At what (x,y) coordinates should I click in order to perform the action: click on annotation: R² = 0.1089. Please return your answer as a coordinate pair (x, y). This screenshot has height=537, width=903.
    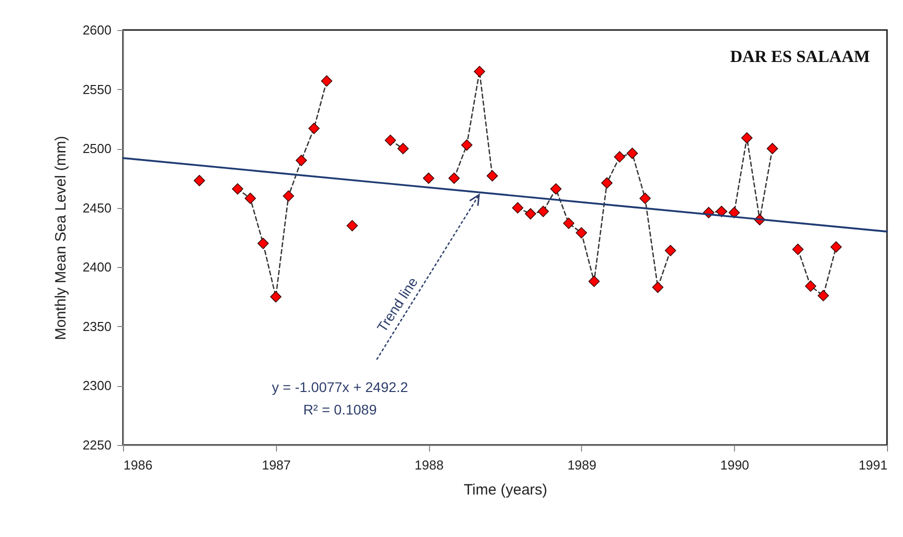
    Looking at the image, I should click on (340, 410).